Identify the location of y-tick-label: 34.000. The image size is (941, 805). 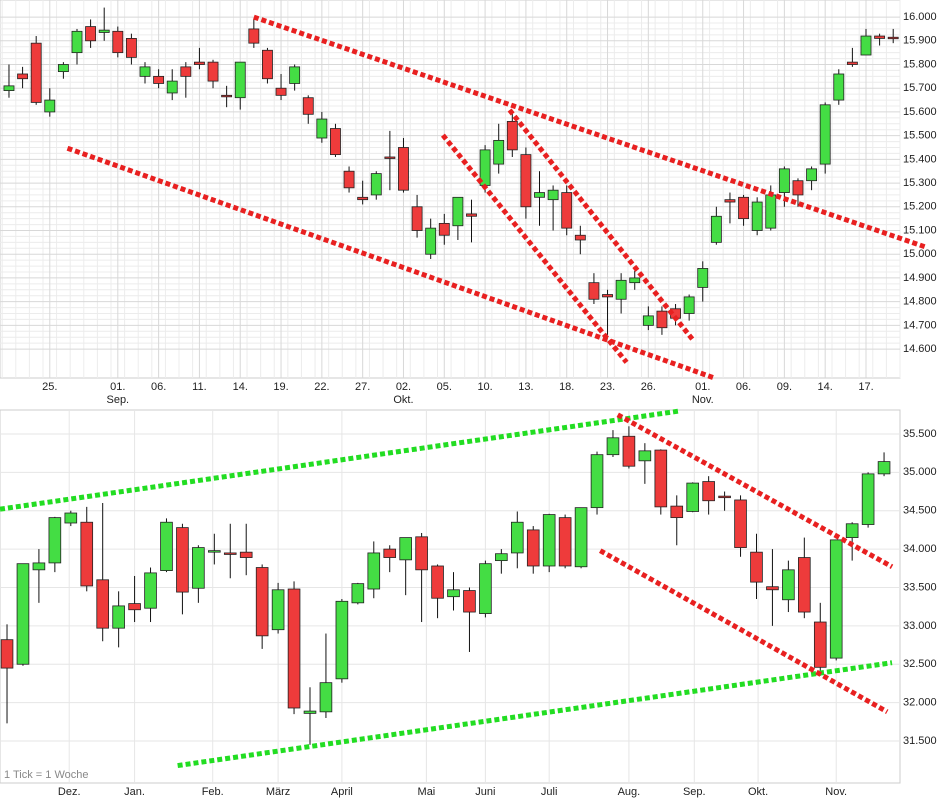
(920, 549).